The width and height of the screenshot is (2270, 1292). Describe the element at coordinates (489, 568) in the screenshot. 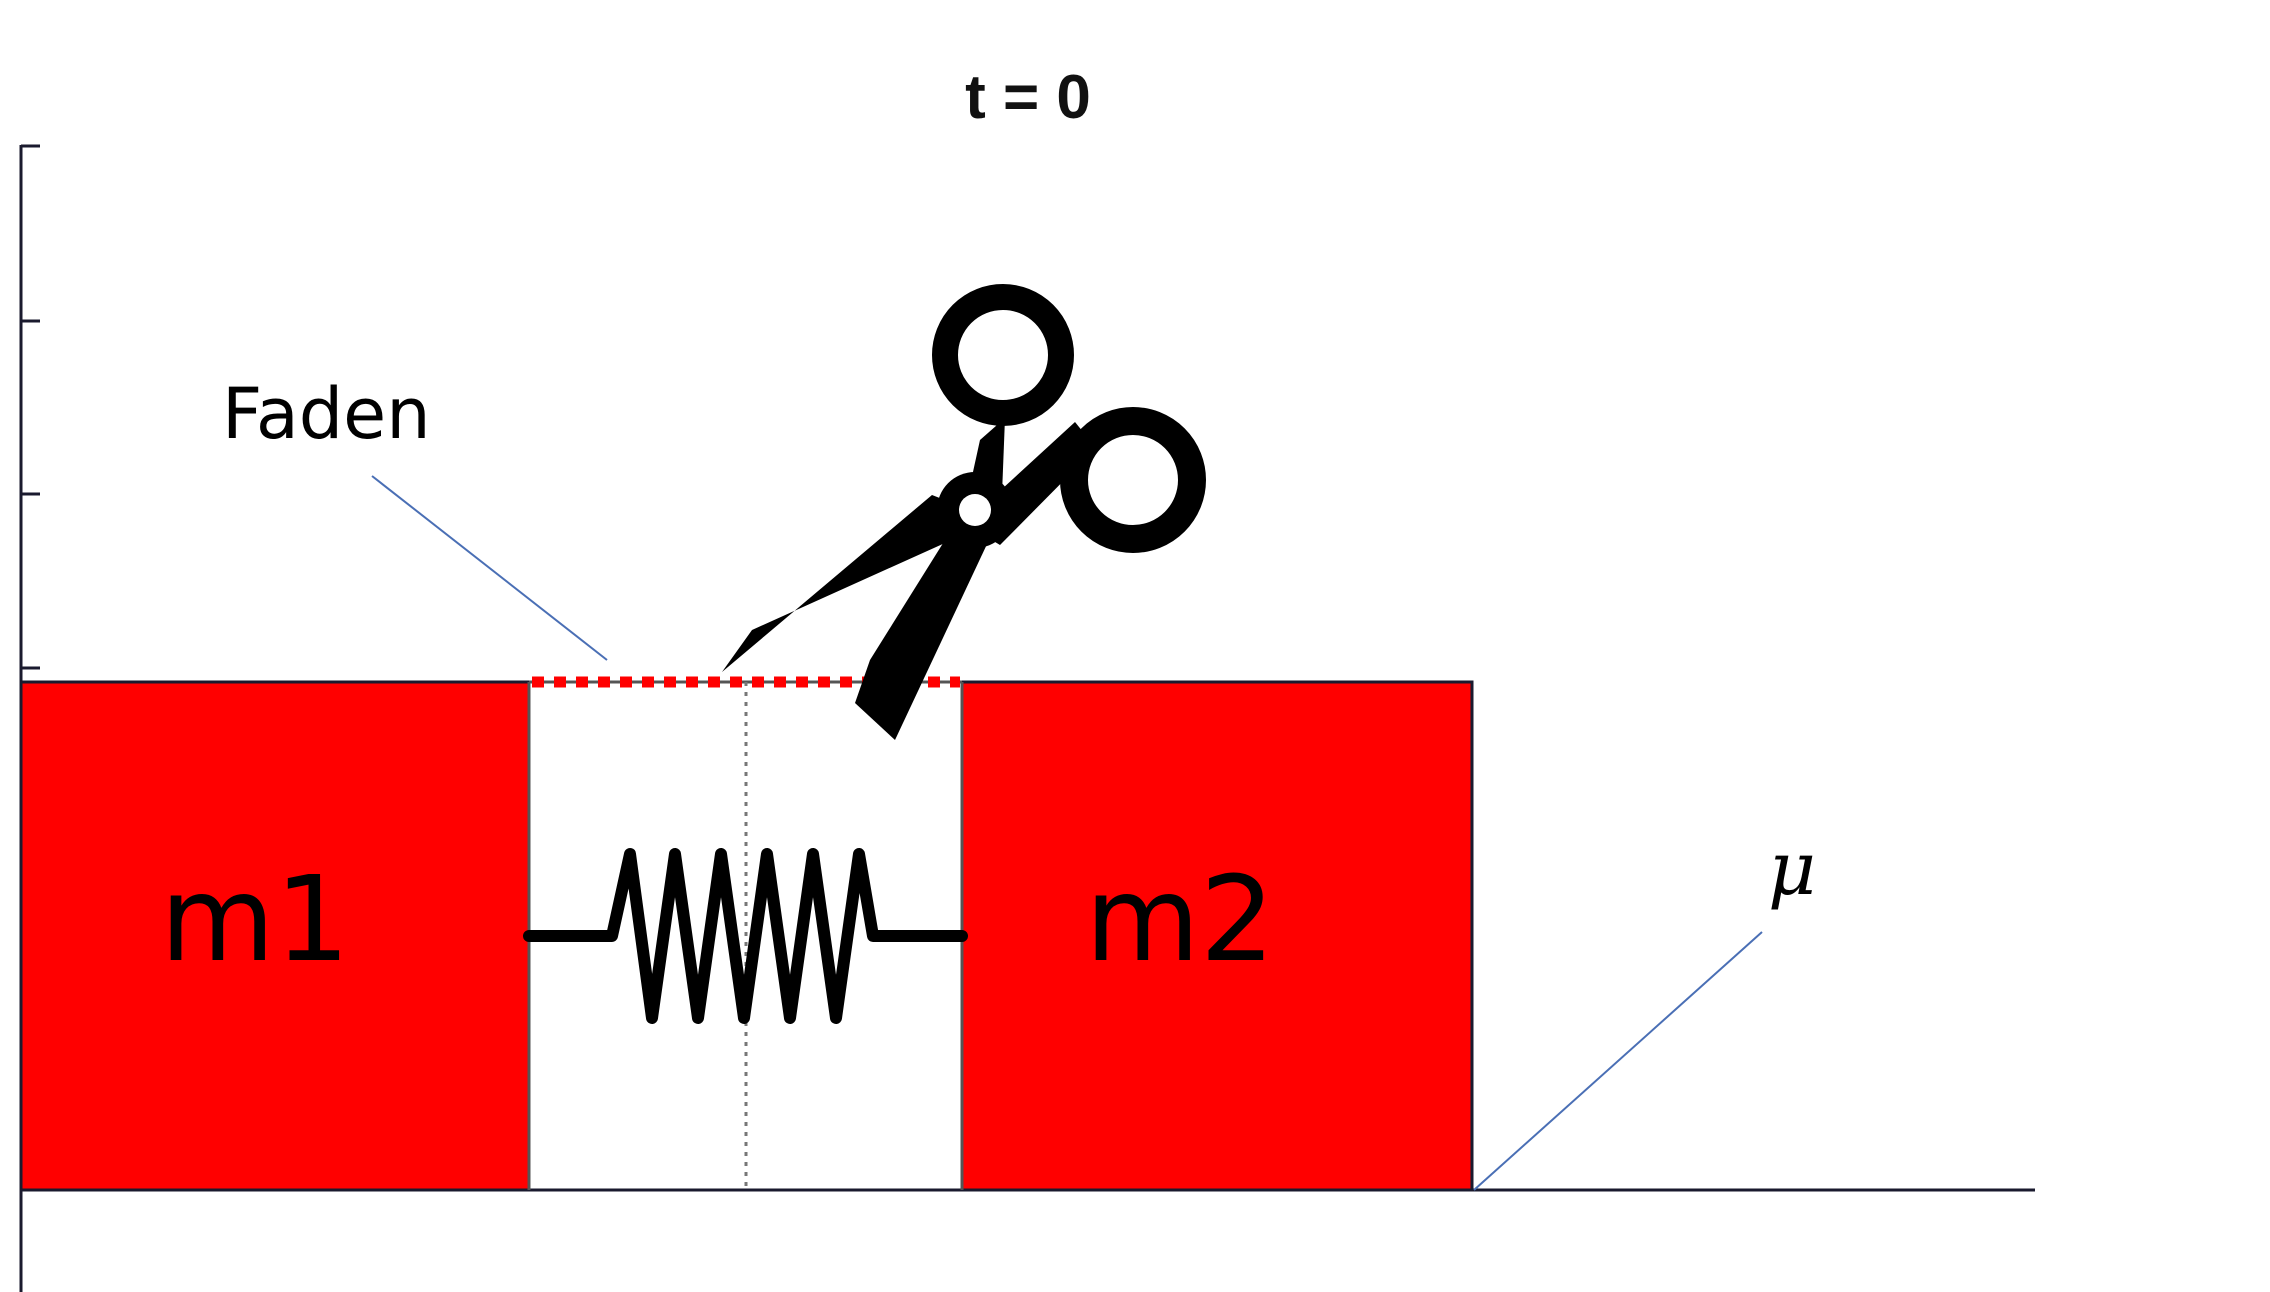

I see `thread-leader-line` at that location.